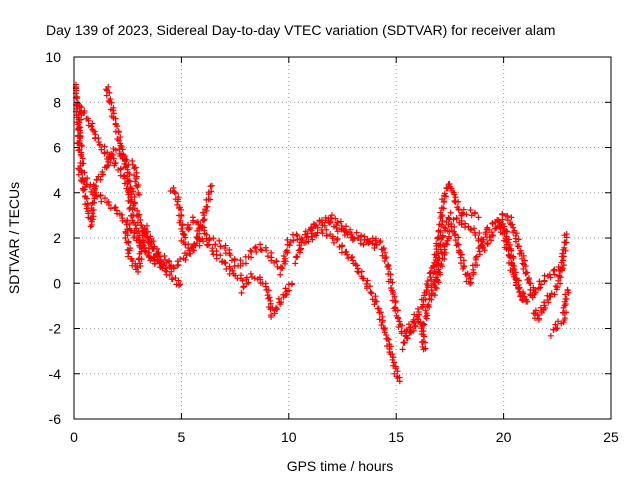 The image size is (640, 480). What do you see at coordinates (53, 57) in the screenshot?
I see `y-tick-label: 10` at bounding box center [53, 57].